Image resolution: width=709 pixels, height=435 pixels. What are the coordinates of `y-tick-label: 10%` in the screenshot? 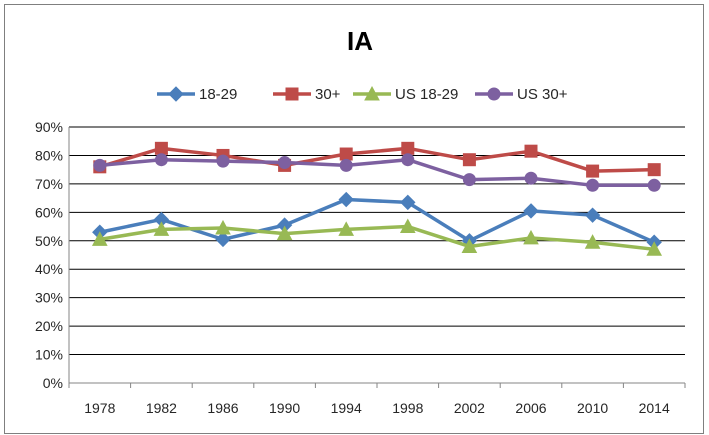 It's located at (49, 355).